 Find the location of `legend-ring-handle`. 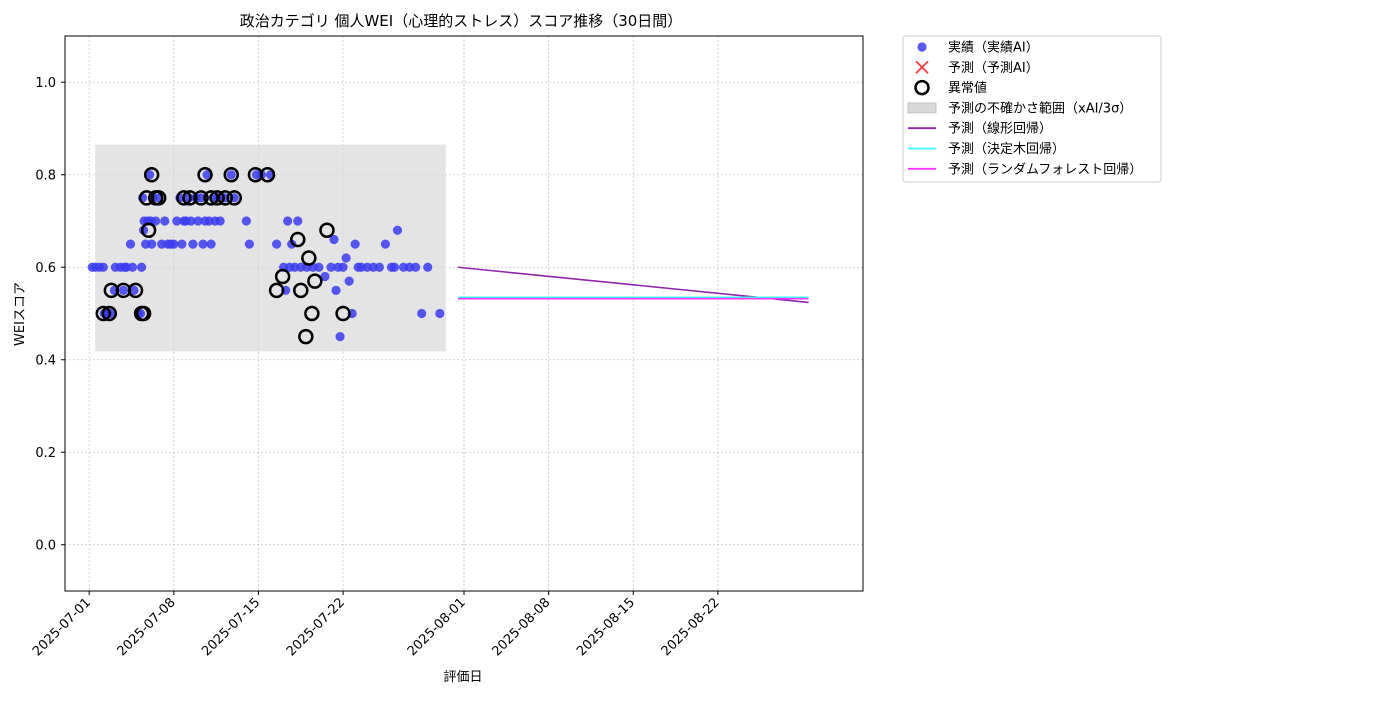

legend-ring-handle is located at coordinates (922, 87).